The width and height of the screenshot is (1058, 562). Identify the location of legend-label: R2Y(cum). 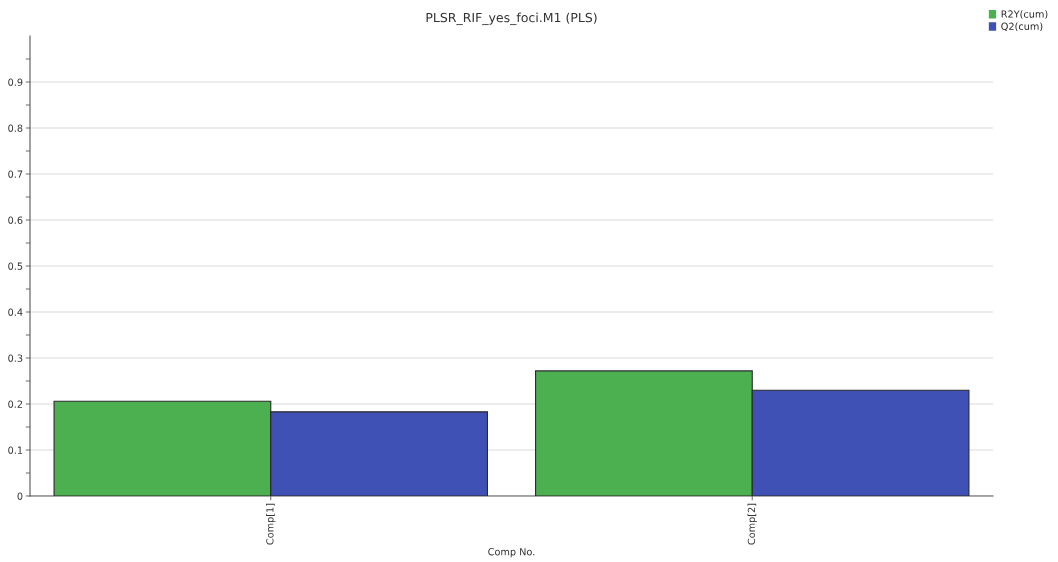
(1024, 14).